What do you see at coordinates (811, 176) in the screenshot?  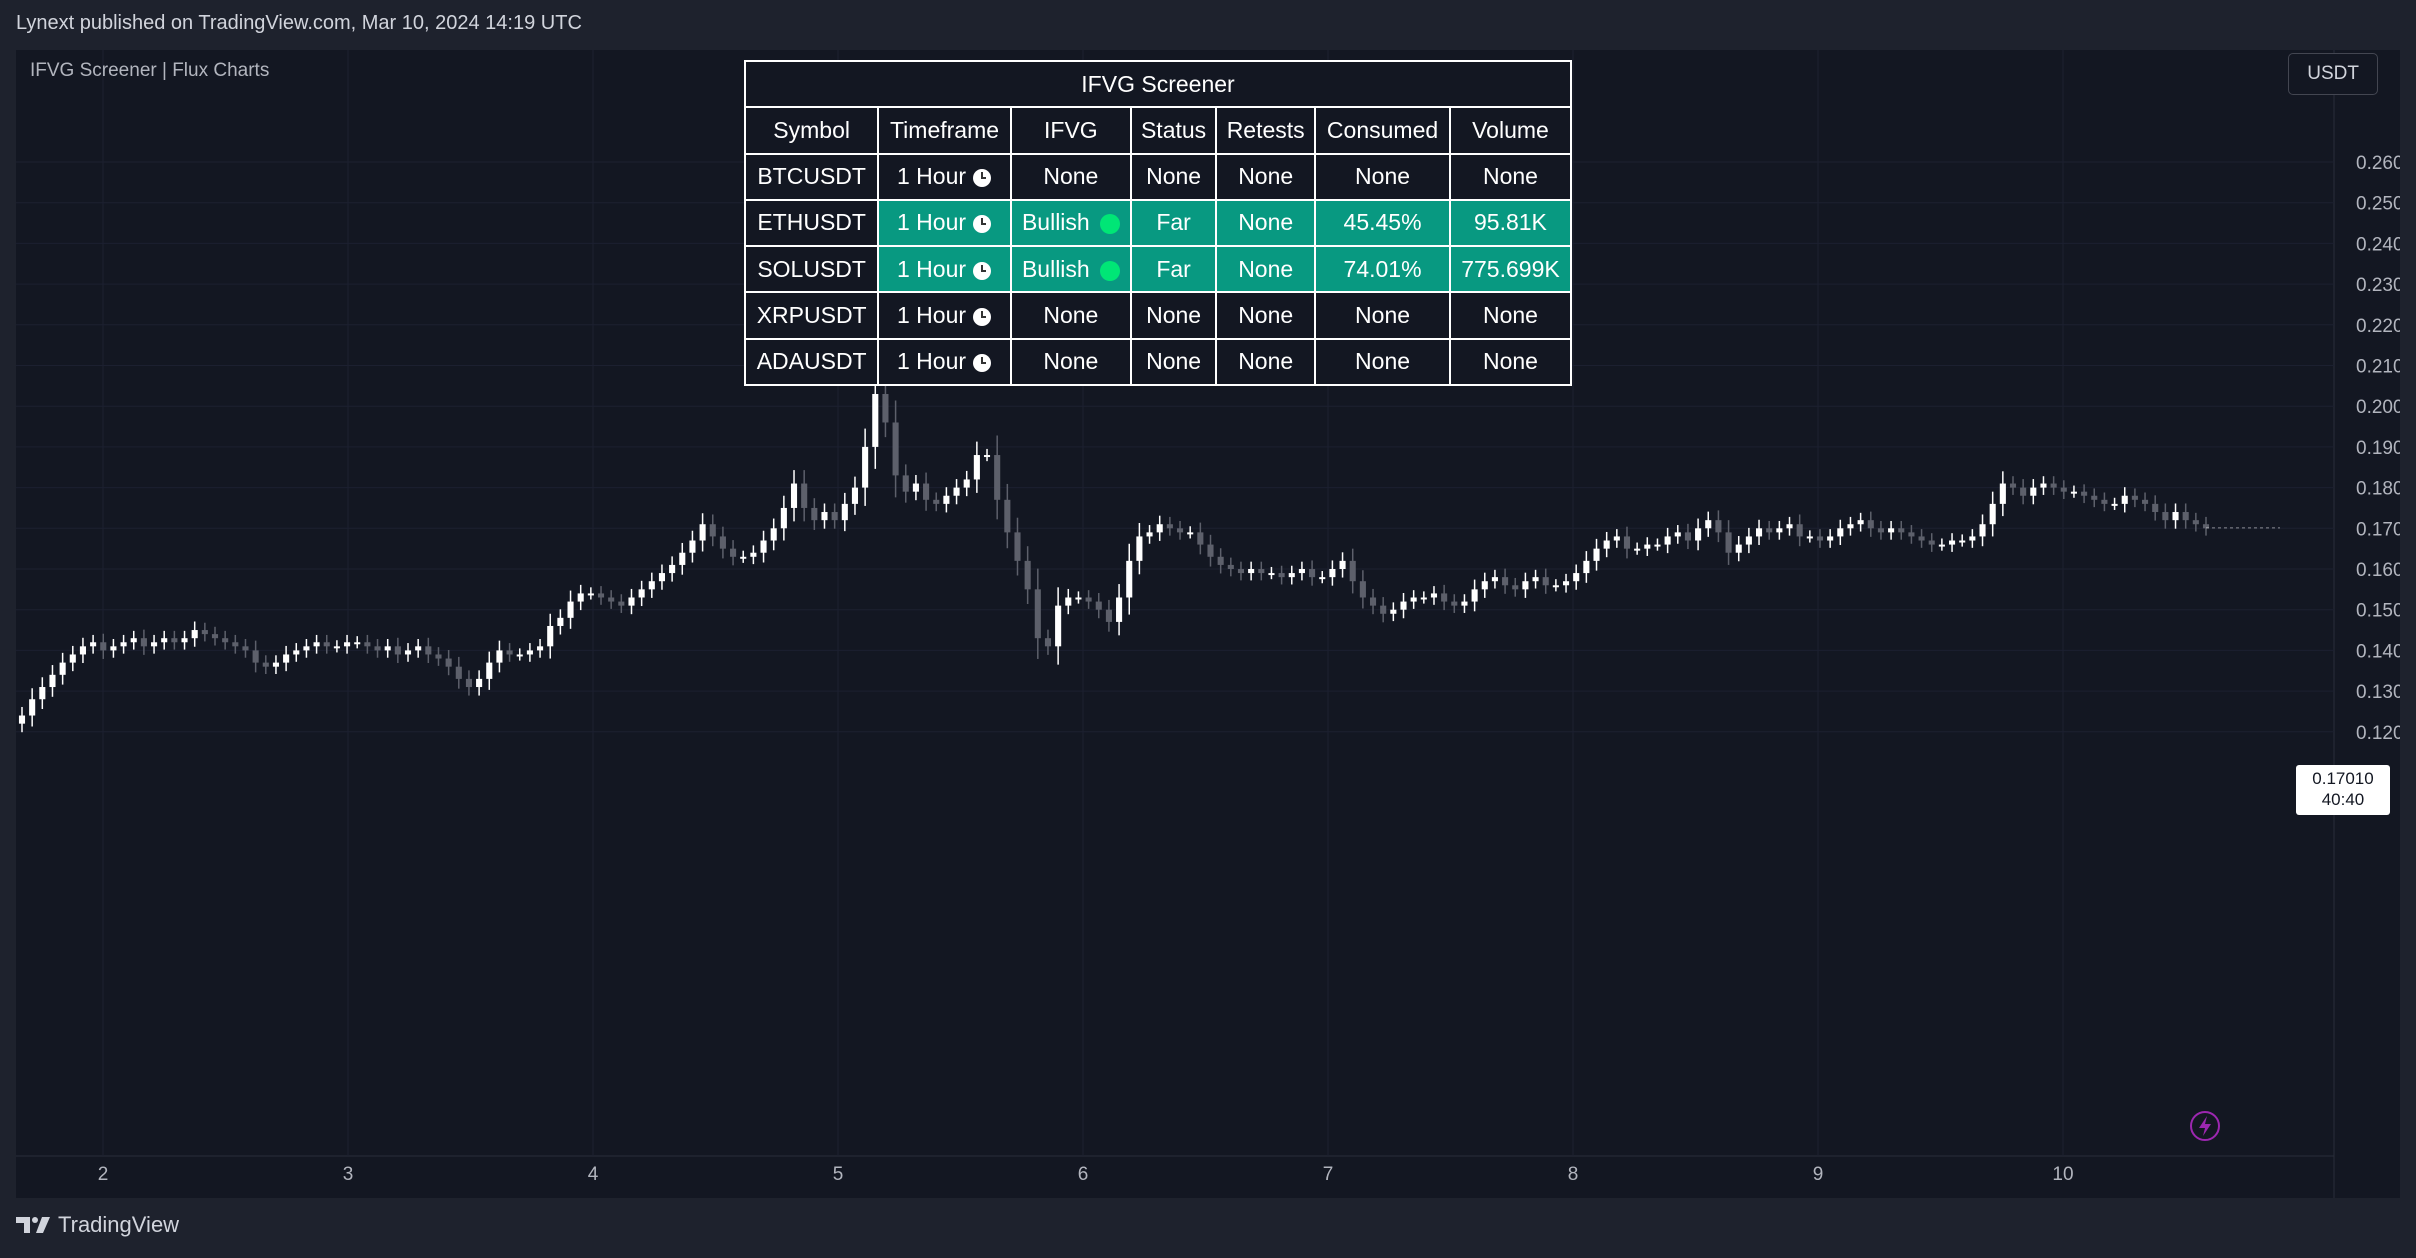 I see `screener-cell-text: BTCUSDT` at bounding box center [811, 176].